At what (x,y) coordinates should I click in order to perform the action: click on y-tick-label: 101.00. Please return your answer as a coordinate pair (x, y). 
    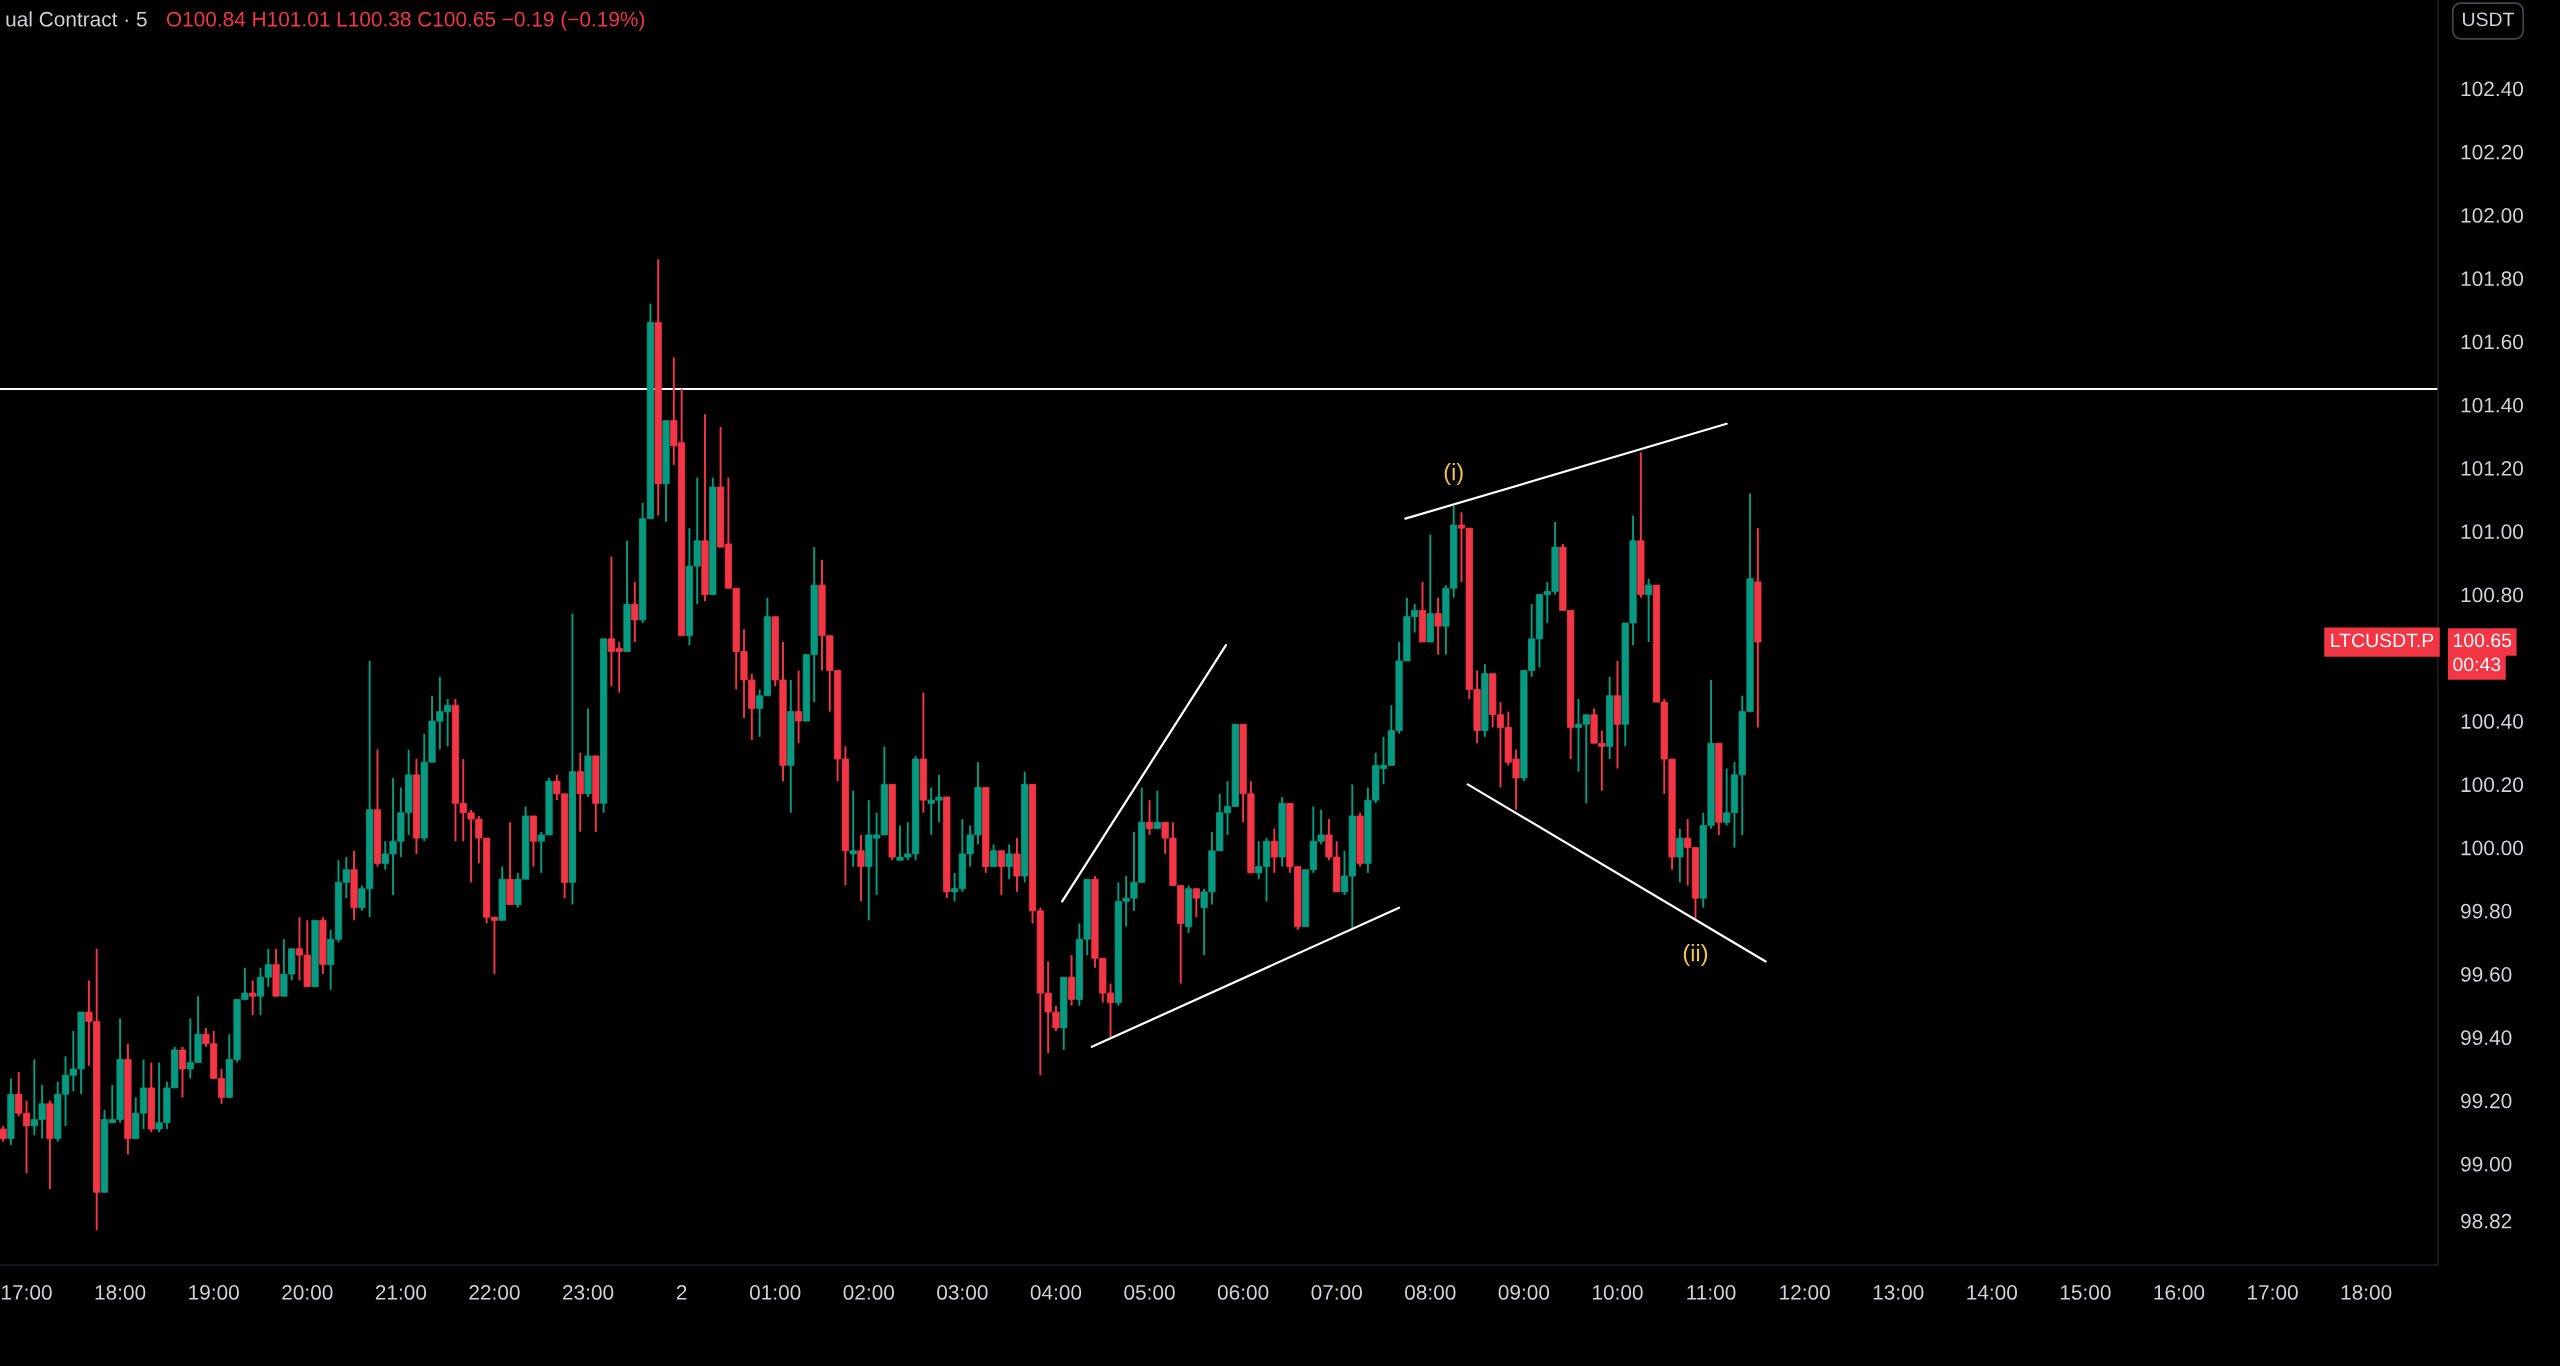
    Looking at the image, I should click on (2492, 532).